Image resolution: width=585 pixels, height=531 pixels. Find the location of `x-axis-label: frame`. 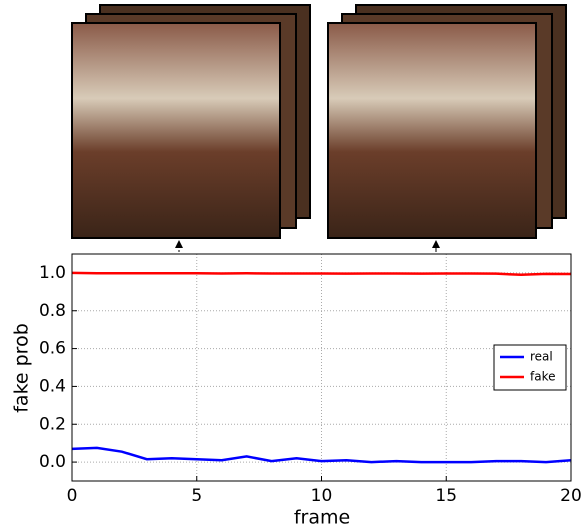

x-axis-label: frame is located at coordinates (322, 518).